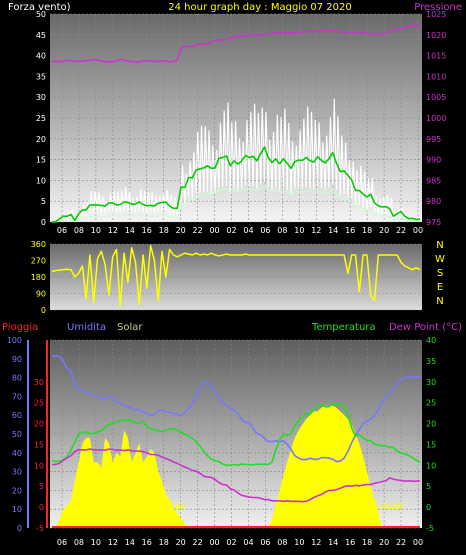 The image size is (466, 555). I want to click on direction-tick-label: 180, so click(38, 277).